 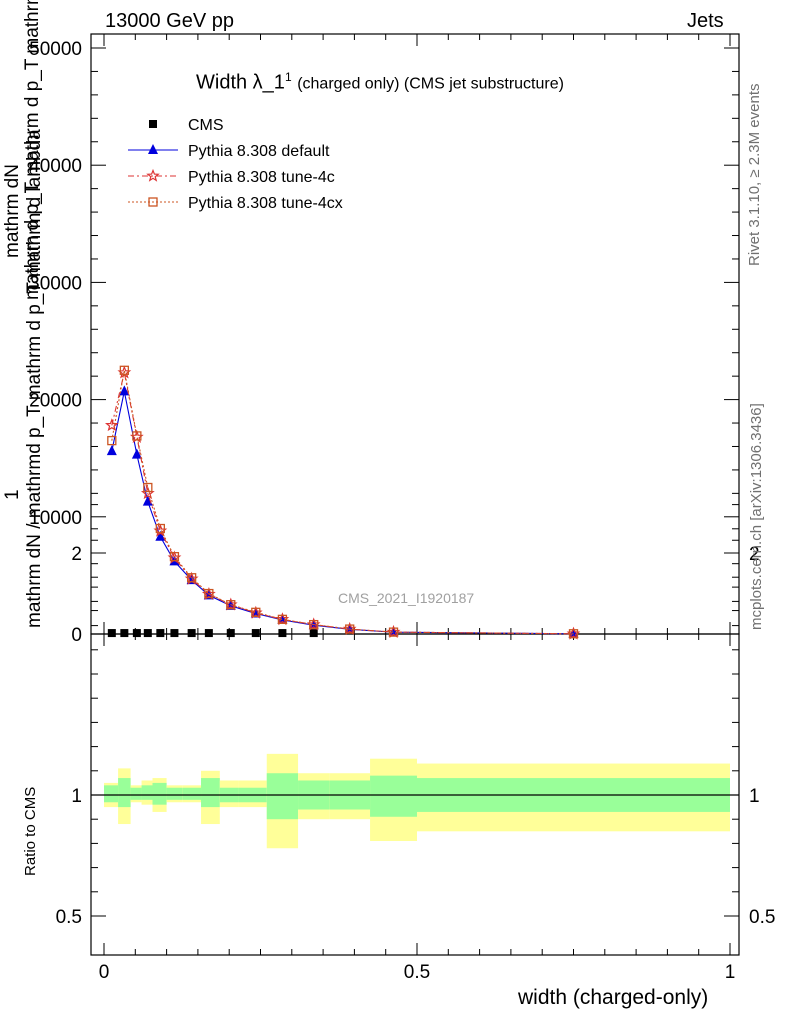 What do you see at coordinates (762, 917) in the screenshot?
I see `ratio-tick-label-right: 0.5` at bounding box center [762, 917].